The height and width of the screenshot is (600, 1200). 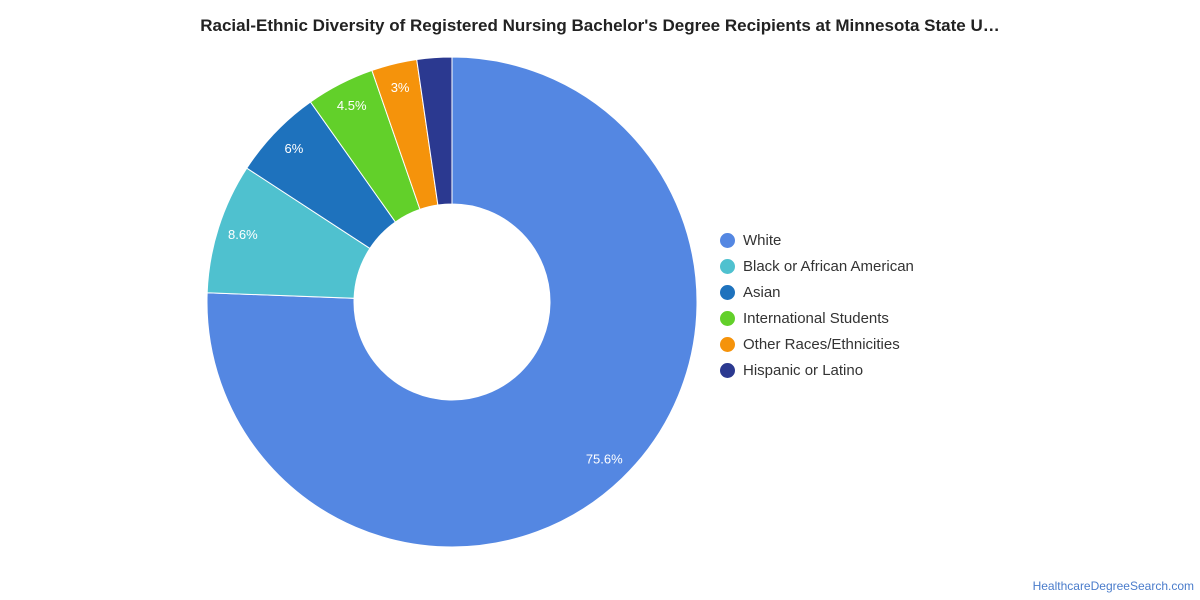 What do you see at coordinates (604, 459) in the screenshot?
I see `data-label-white: 75.6%` at bounding box center [604, 459].